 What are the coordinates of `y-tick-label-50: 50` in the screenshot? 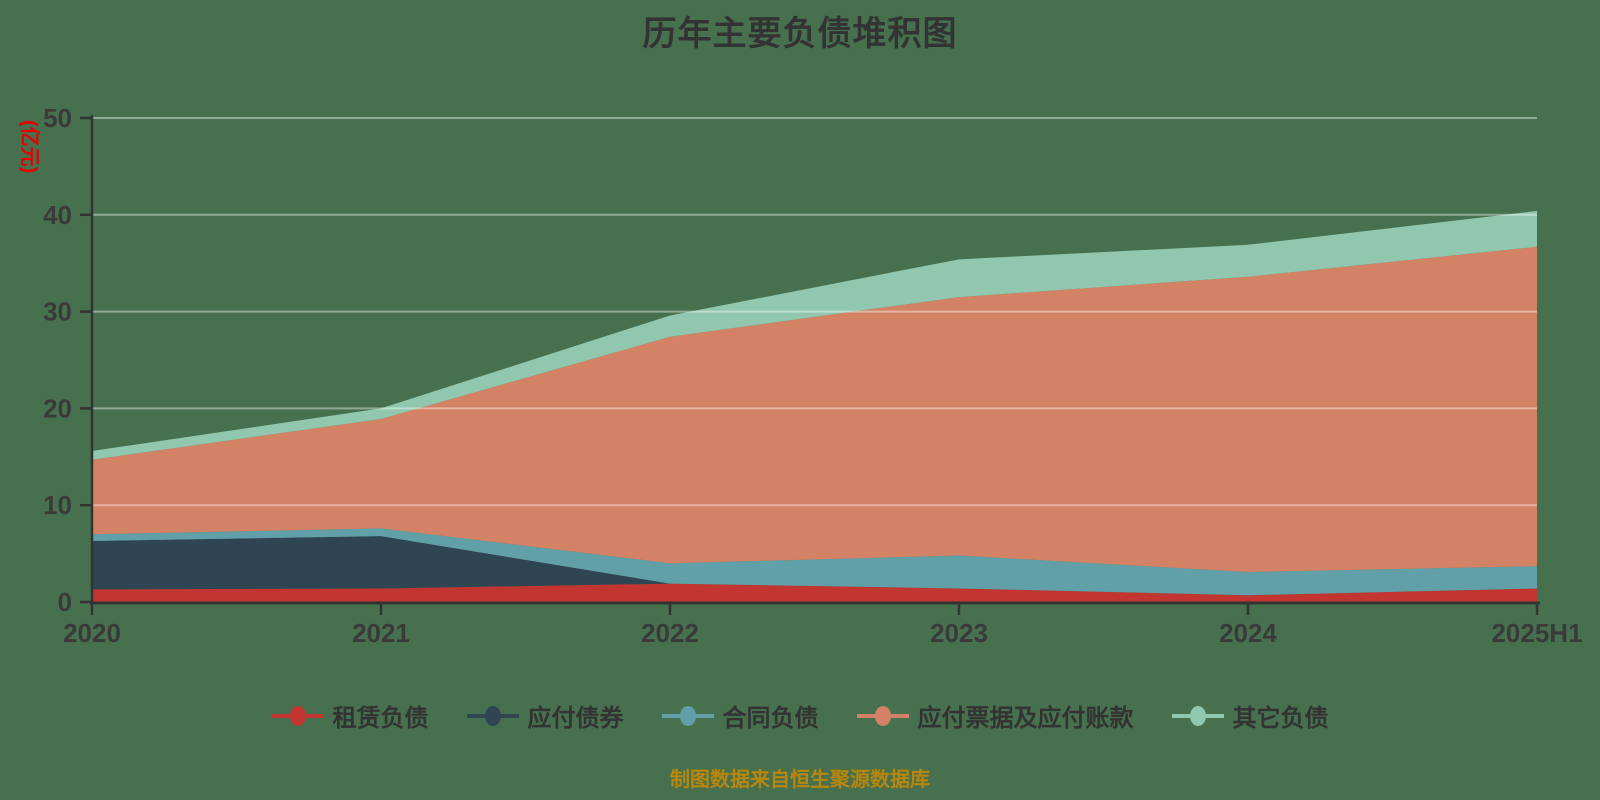 It's located at (57, 118).